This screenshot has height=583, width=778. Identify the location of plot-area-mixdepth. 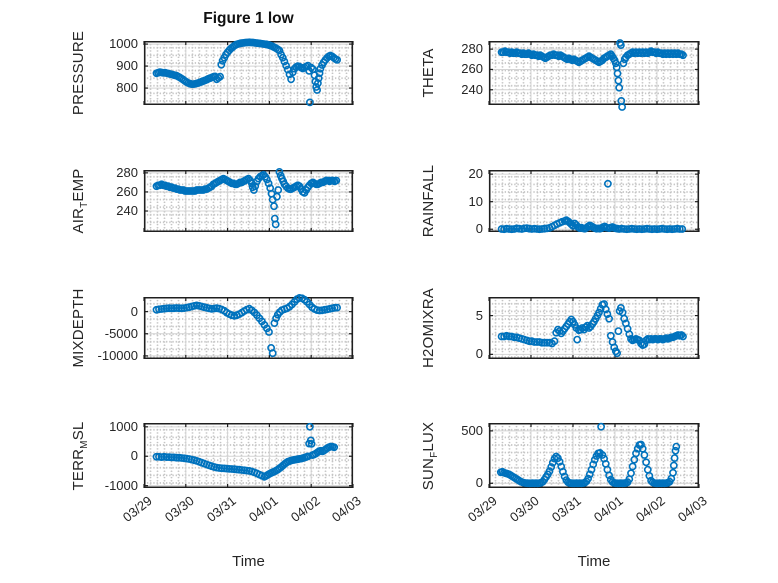
(248, 326).